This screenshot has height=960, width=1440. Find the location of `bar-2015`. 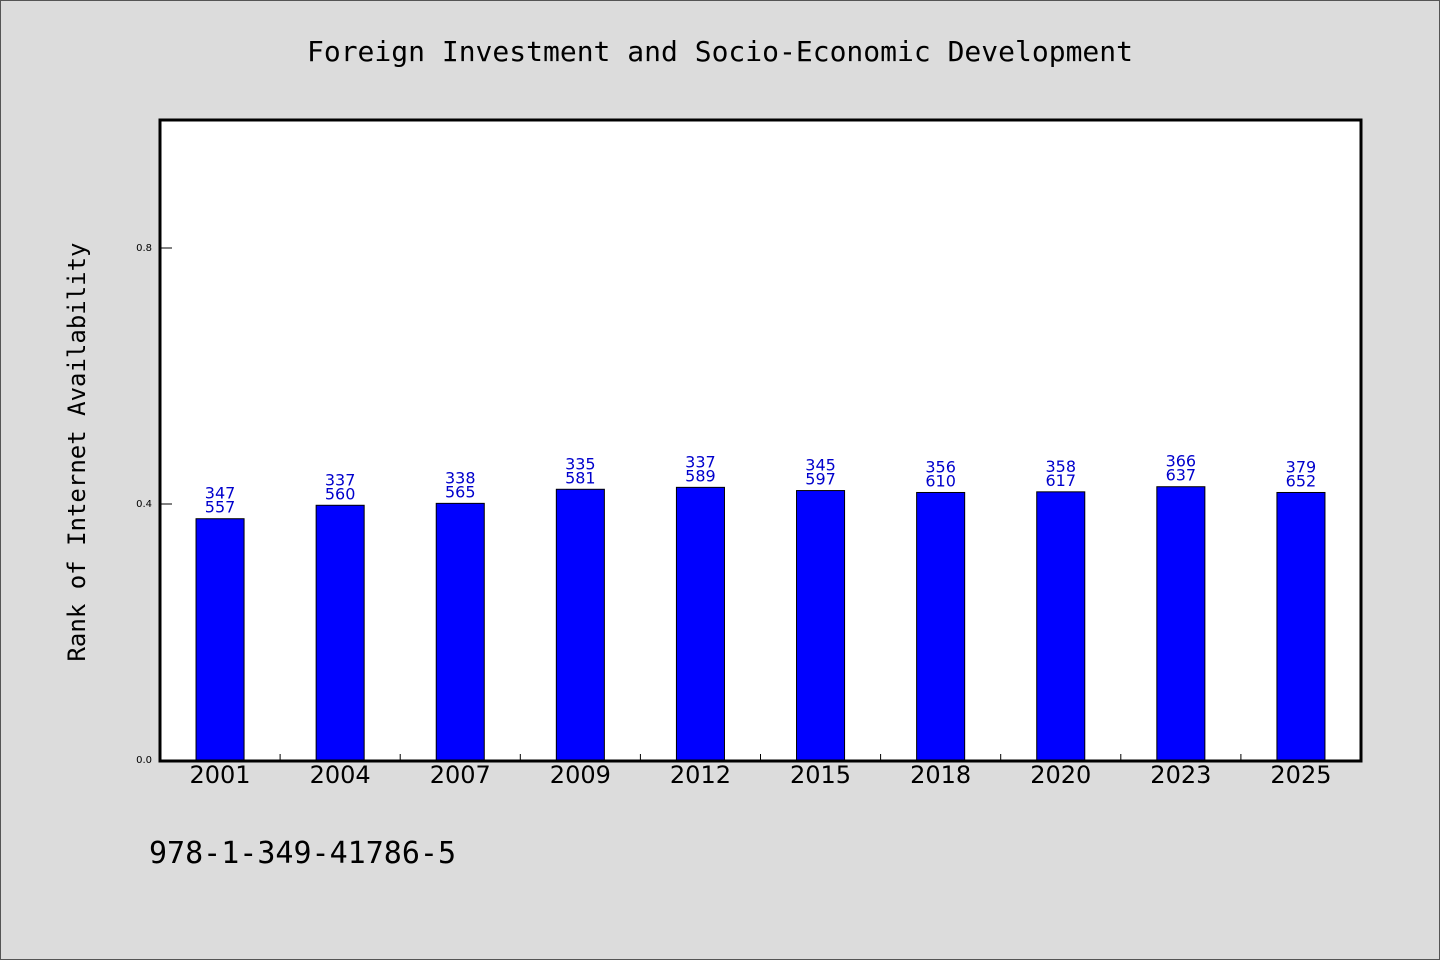

bar-2015 is located at coordinates (821, 625).